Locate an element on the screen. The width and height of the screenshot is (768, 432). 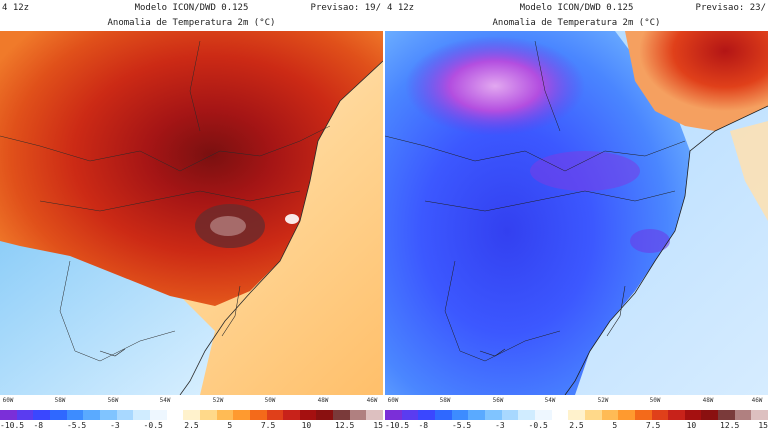
lon-label: 48W is located at coordinates (323, 400).